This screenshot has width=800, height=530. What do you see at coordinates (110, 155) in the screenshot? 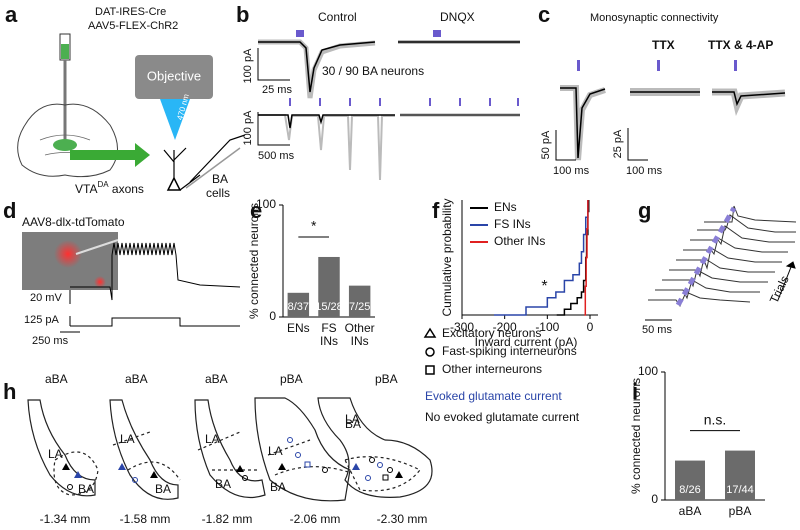
I see `arrow` at bounding box center [110, 155].